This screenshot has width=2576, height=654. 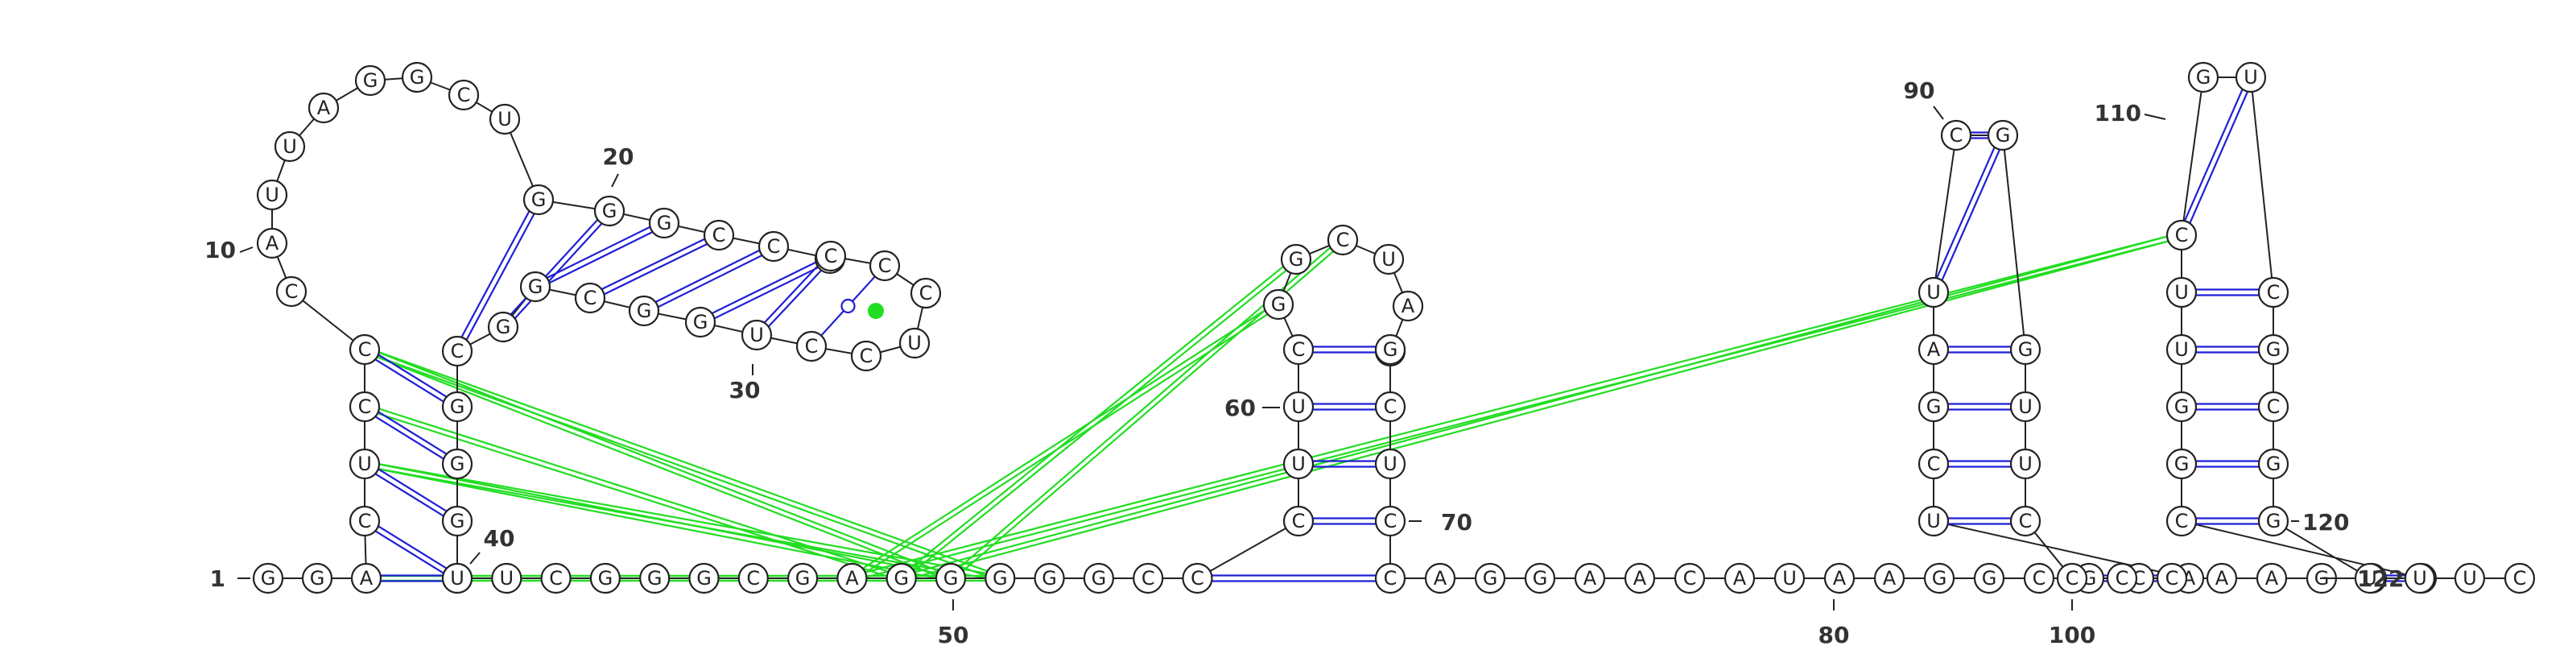 What do you see at coordinates (499, 538) in the screenshot?
I see `label-text: 40` at bounding box center [499, 538].